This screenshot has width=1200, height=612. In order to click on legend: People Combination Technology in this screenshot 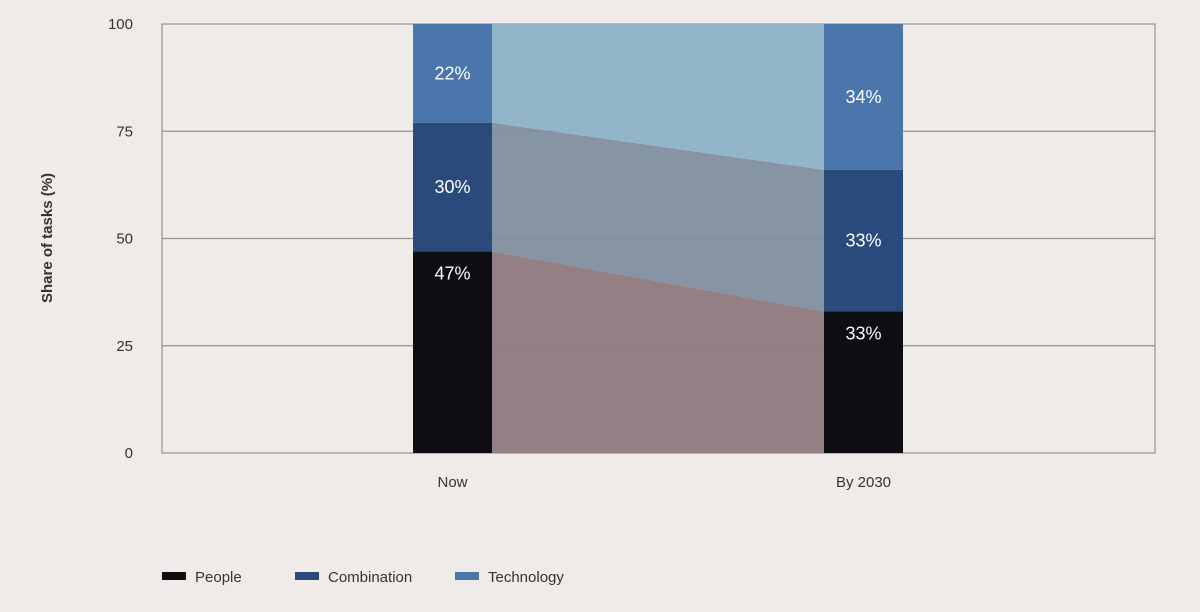, I will do `click(363, 577)`.